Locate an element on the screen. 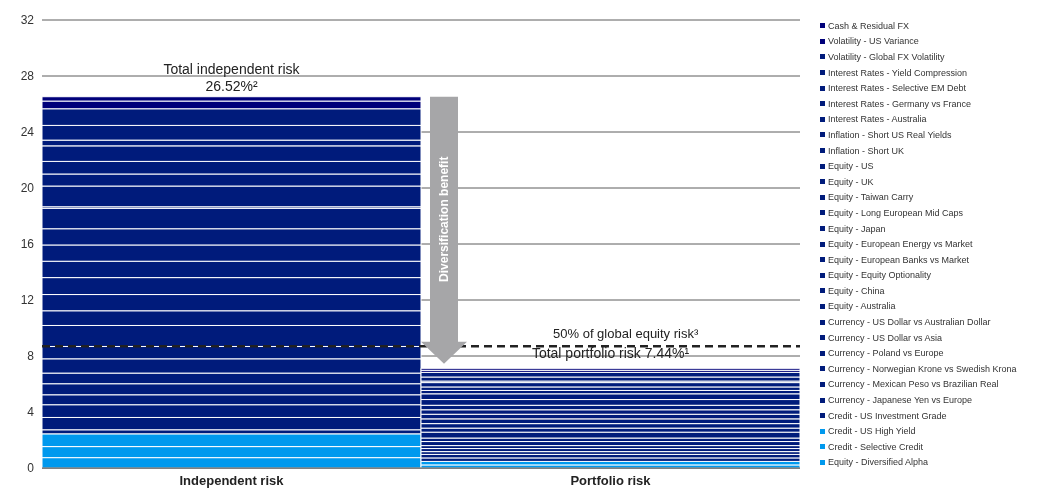 Image resolution: width=1060 pixels, height=504 pixels. y-tick-label: 4 is located at coordinates (31, 412).